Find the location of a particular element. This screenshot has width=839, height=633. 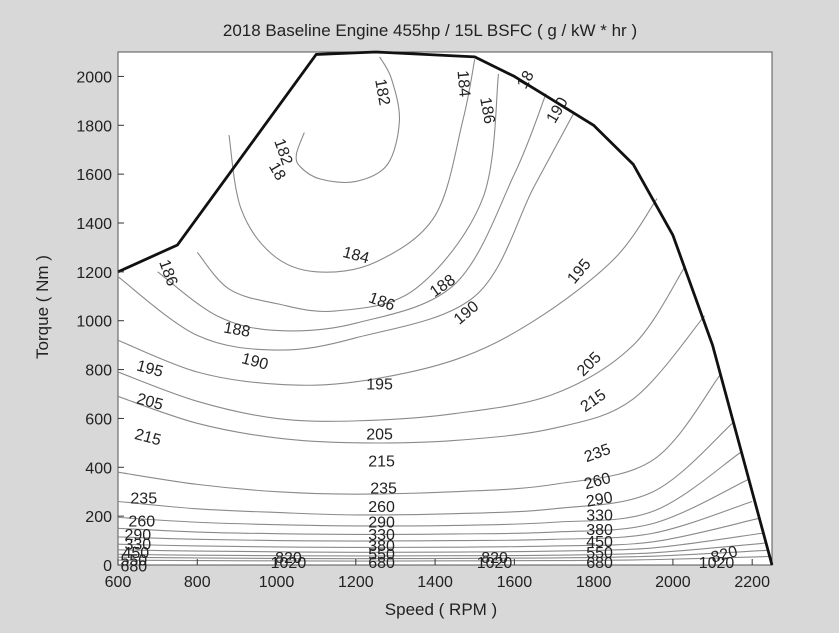

contour-label: 182 is located at coordinates (381, 92).